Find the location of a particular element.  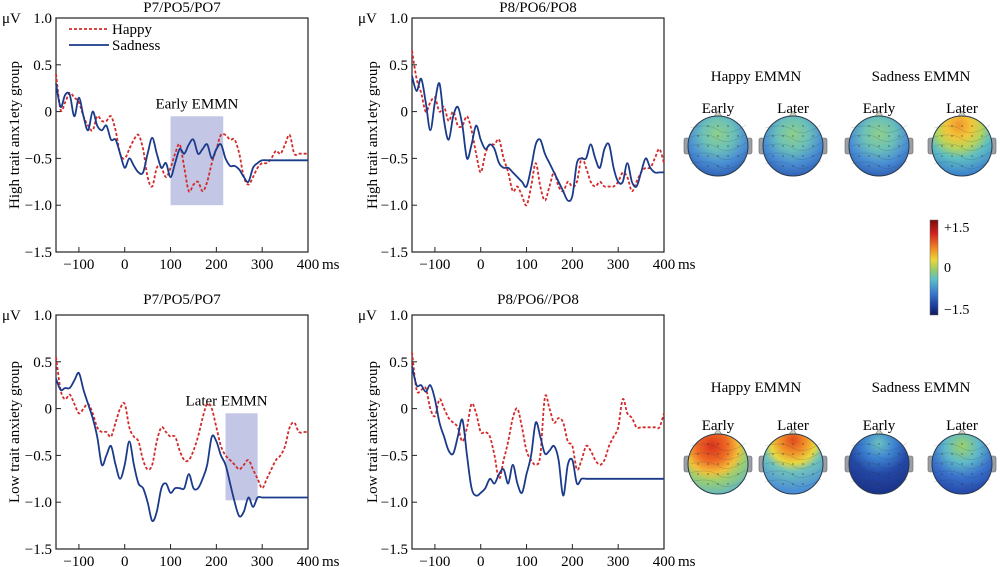

colorbar-max-label: +1.5 is located at coordinates (956, 228).